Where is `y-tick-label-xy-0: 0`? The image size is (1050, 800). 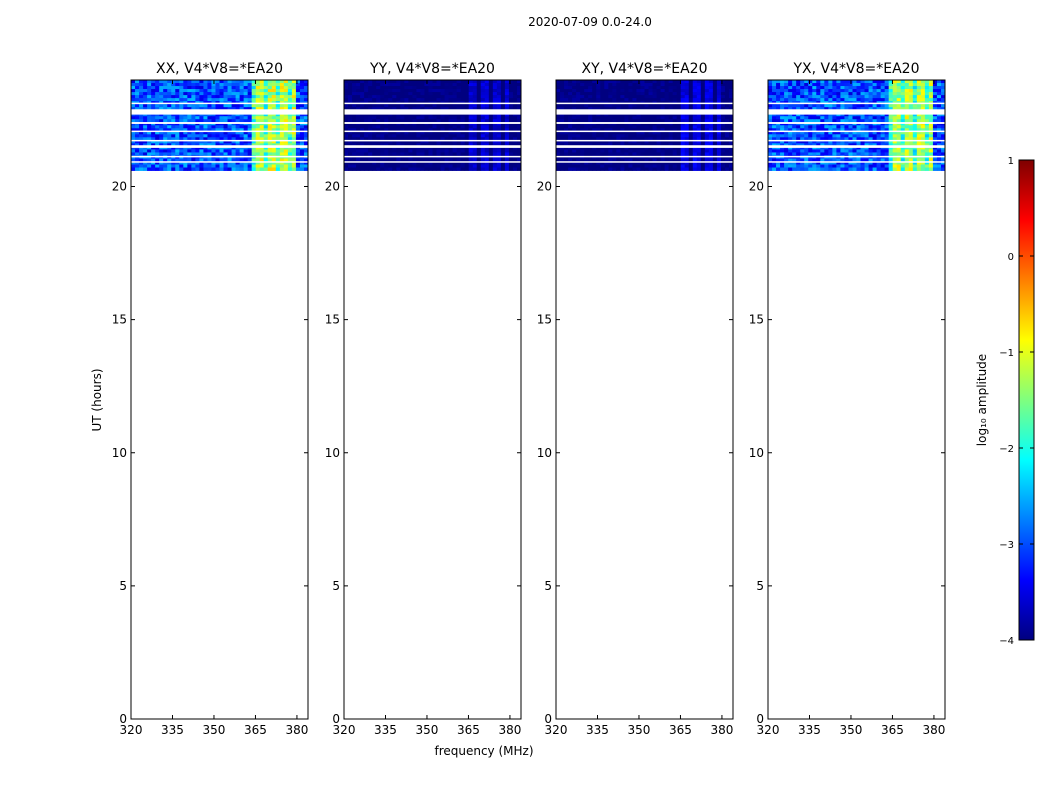 y-tick-label-xy-0: 0 is located at coordinates (548, 719).